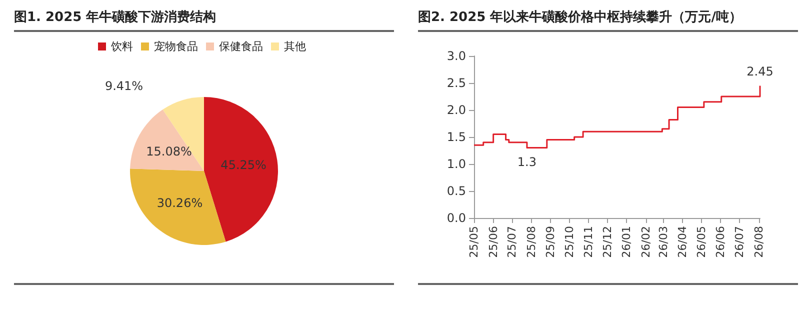 The width and height of the screenshot is (808, 317). I want to click on x-tick-label: 25/06, so click(493, 242).